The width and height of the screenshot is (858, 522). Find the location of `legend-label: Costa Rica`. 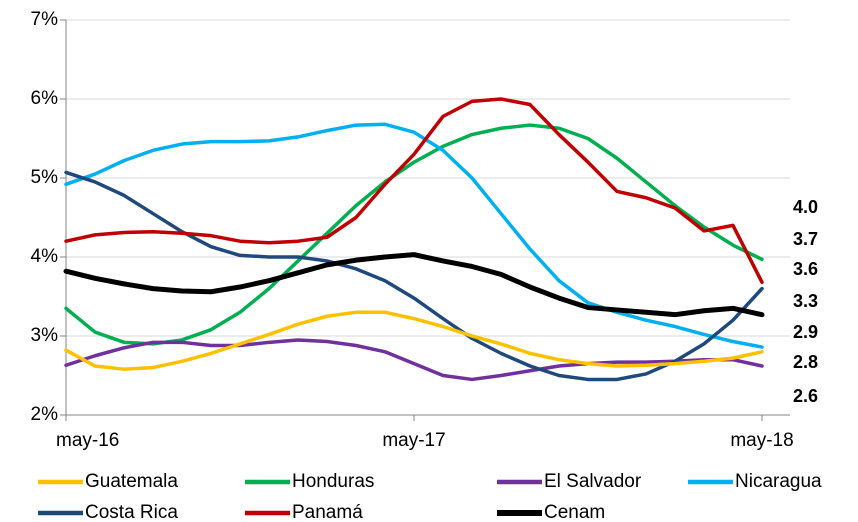

legend-label: Costa Rica is located at coordinates (131, 512).